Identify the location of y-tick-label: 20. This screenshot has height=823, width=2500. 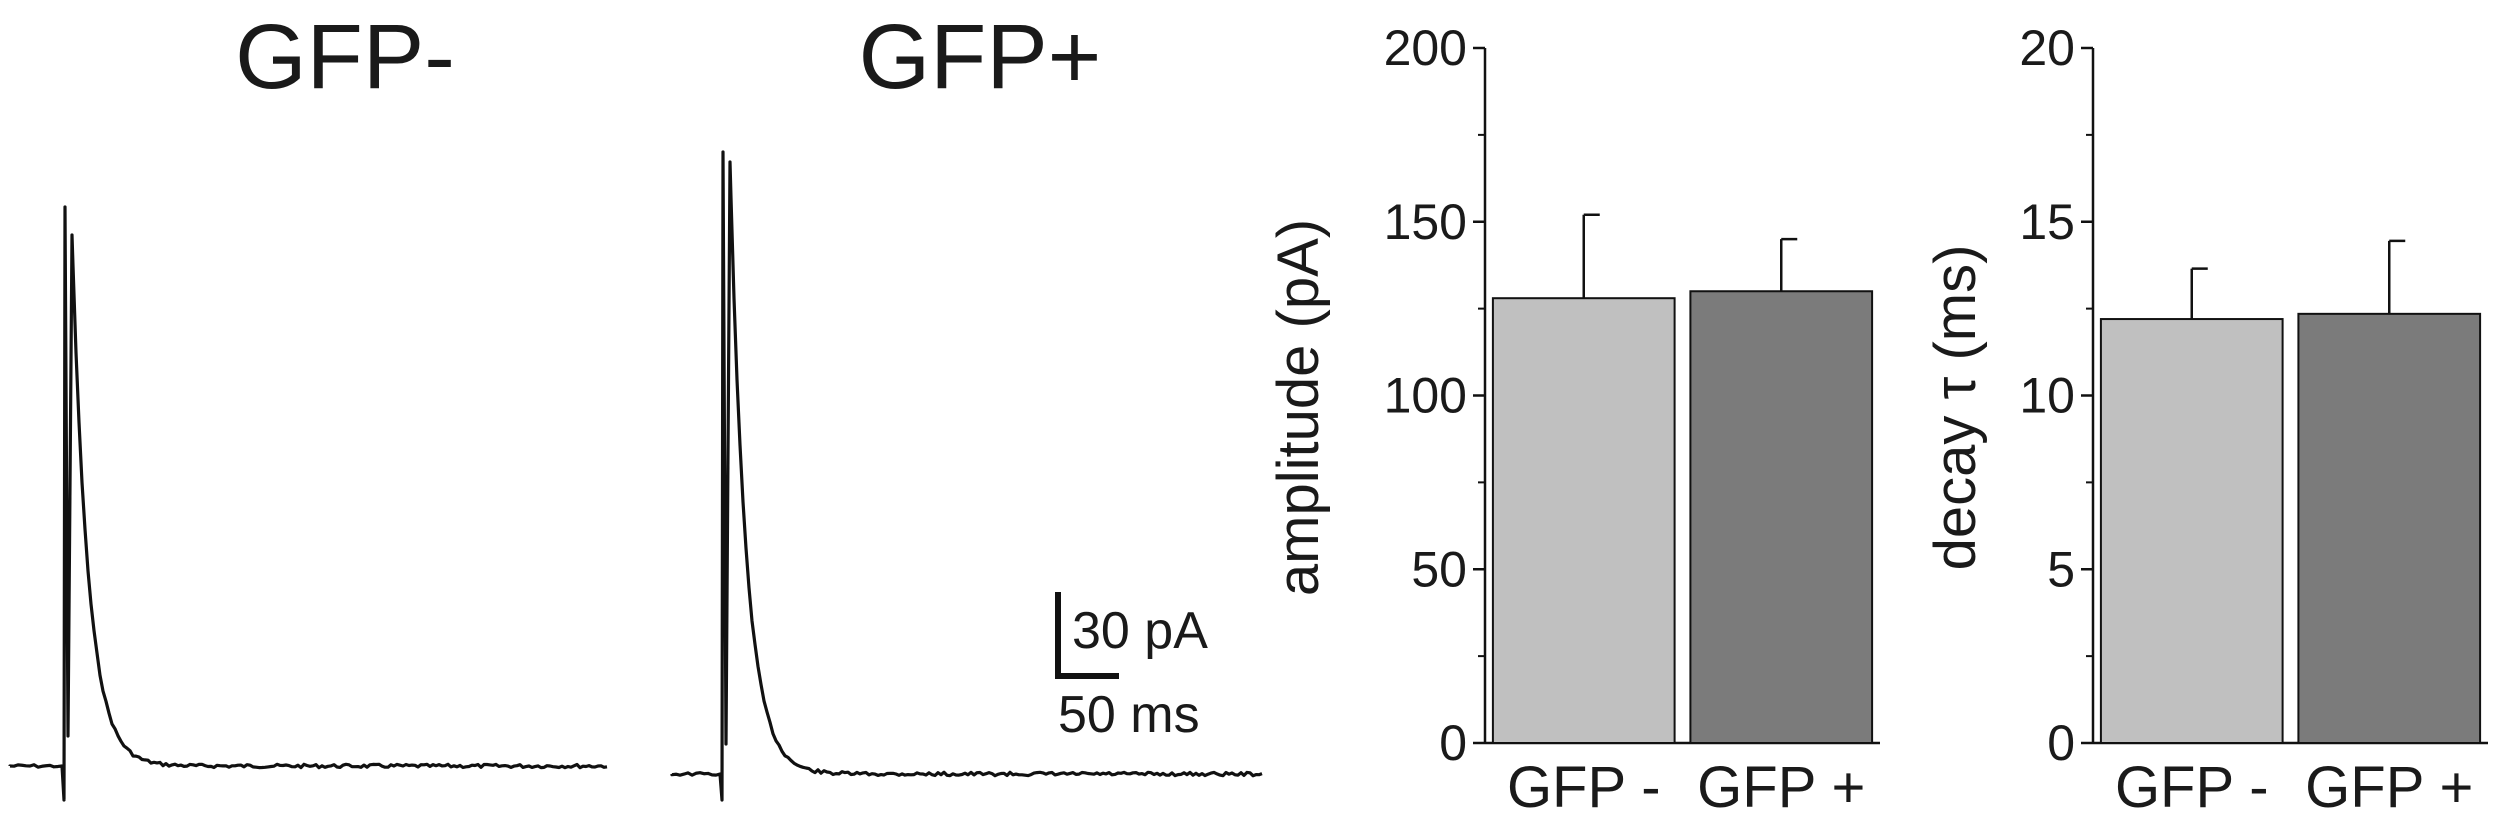
(2047, 48).